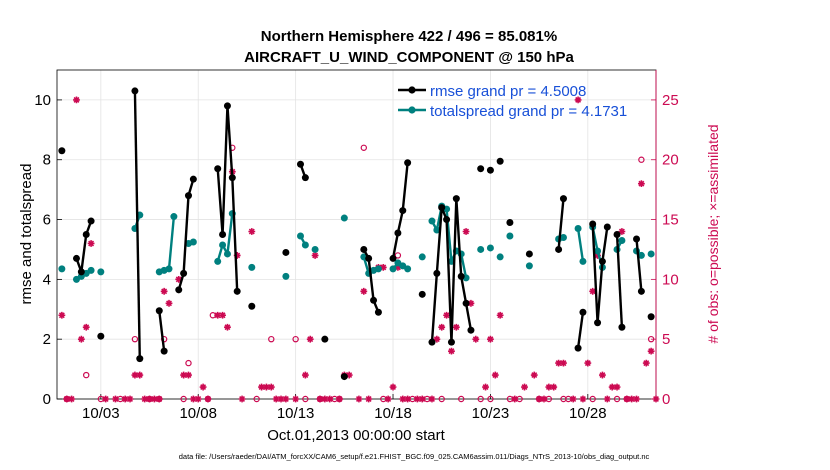 This screenshot has width=830, height=470. Describe the element at coordinates (528, 111) in the screenshot. I see `legend-spread-label: totalspread grand pr = 4.1731` at that location.